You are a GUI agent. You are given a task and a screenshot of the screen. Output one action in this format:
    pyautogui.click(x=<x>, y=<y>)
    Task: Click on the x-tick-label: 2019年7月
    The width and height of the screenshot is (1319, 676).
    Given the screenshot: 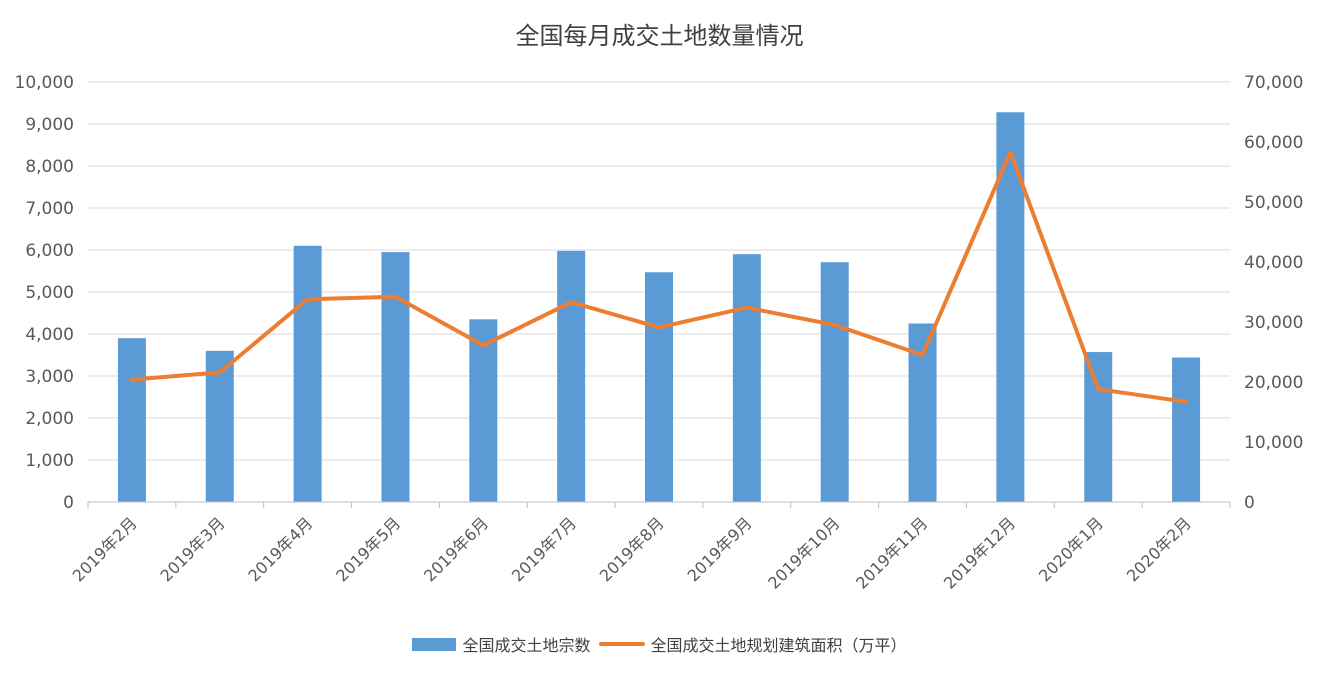 What is the action you would take?
    pyautogui.click(x=544, y=549)
    